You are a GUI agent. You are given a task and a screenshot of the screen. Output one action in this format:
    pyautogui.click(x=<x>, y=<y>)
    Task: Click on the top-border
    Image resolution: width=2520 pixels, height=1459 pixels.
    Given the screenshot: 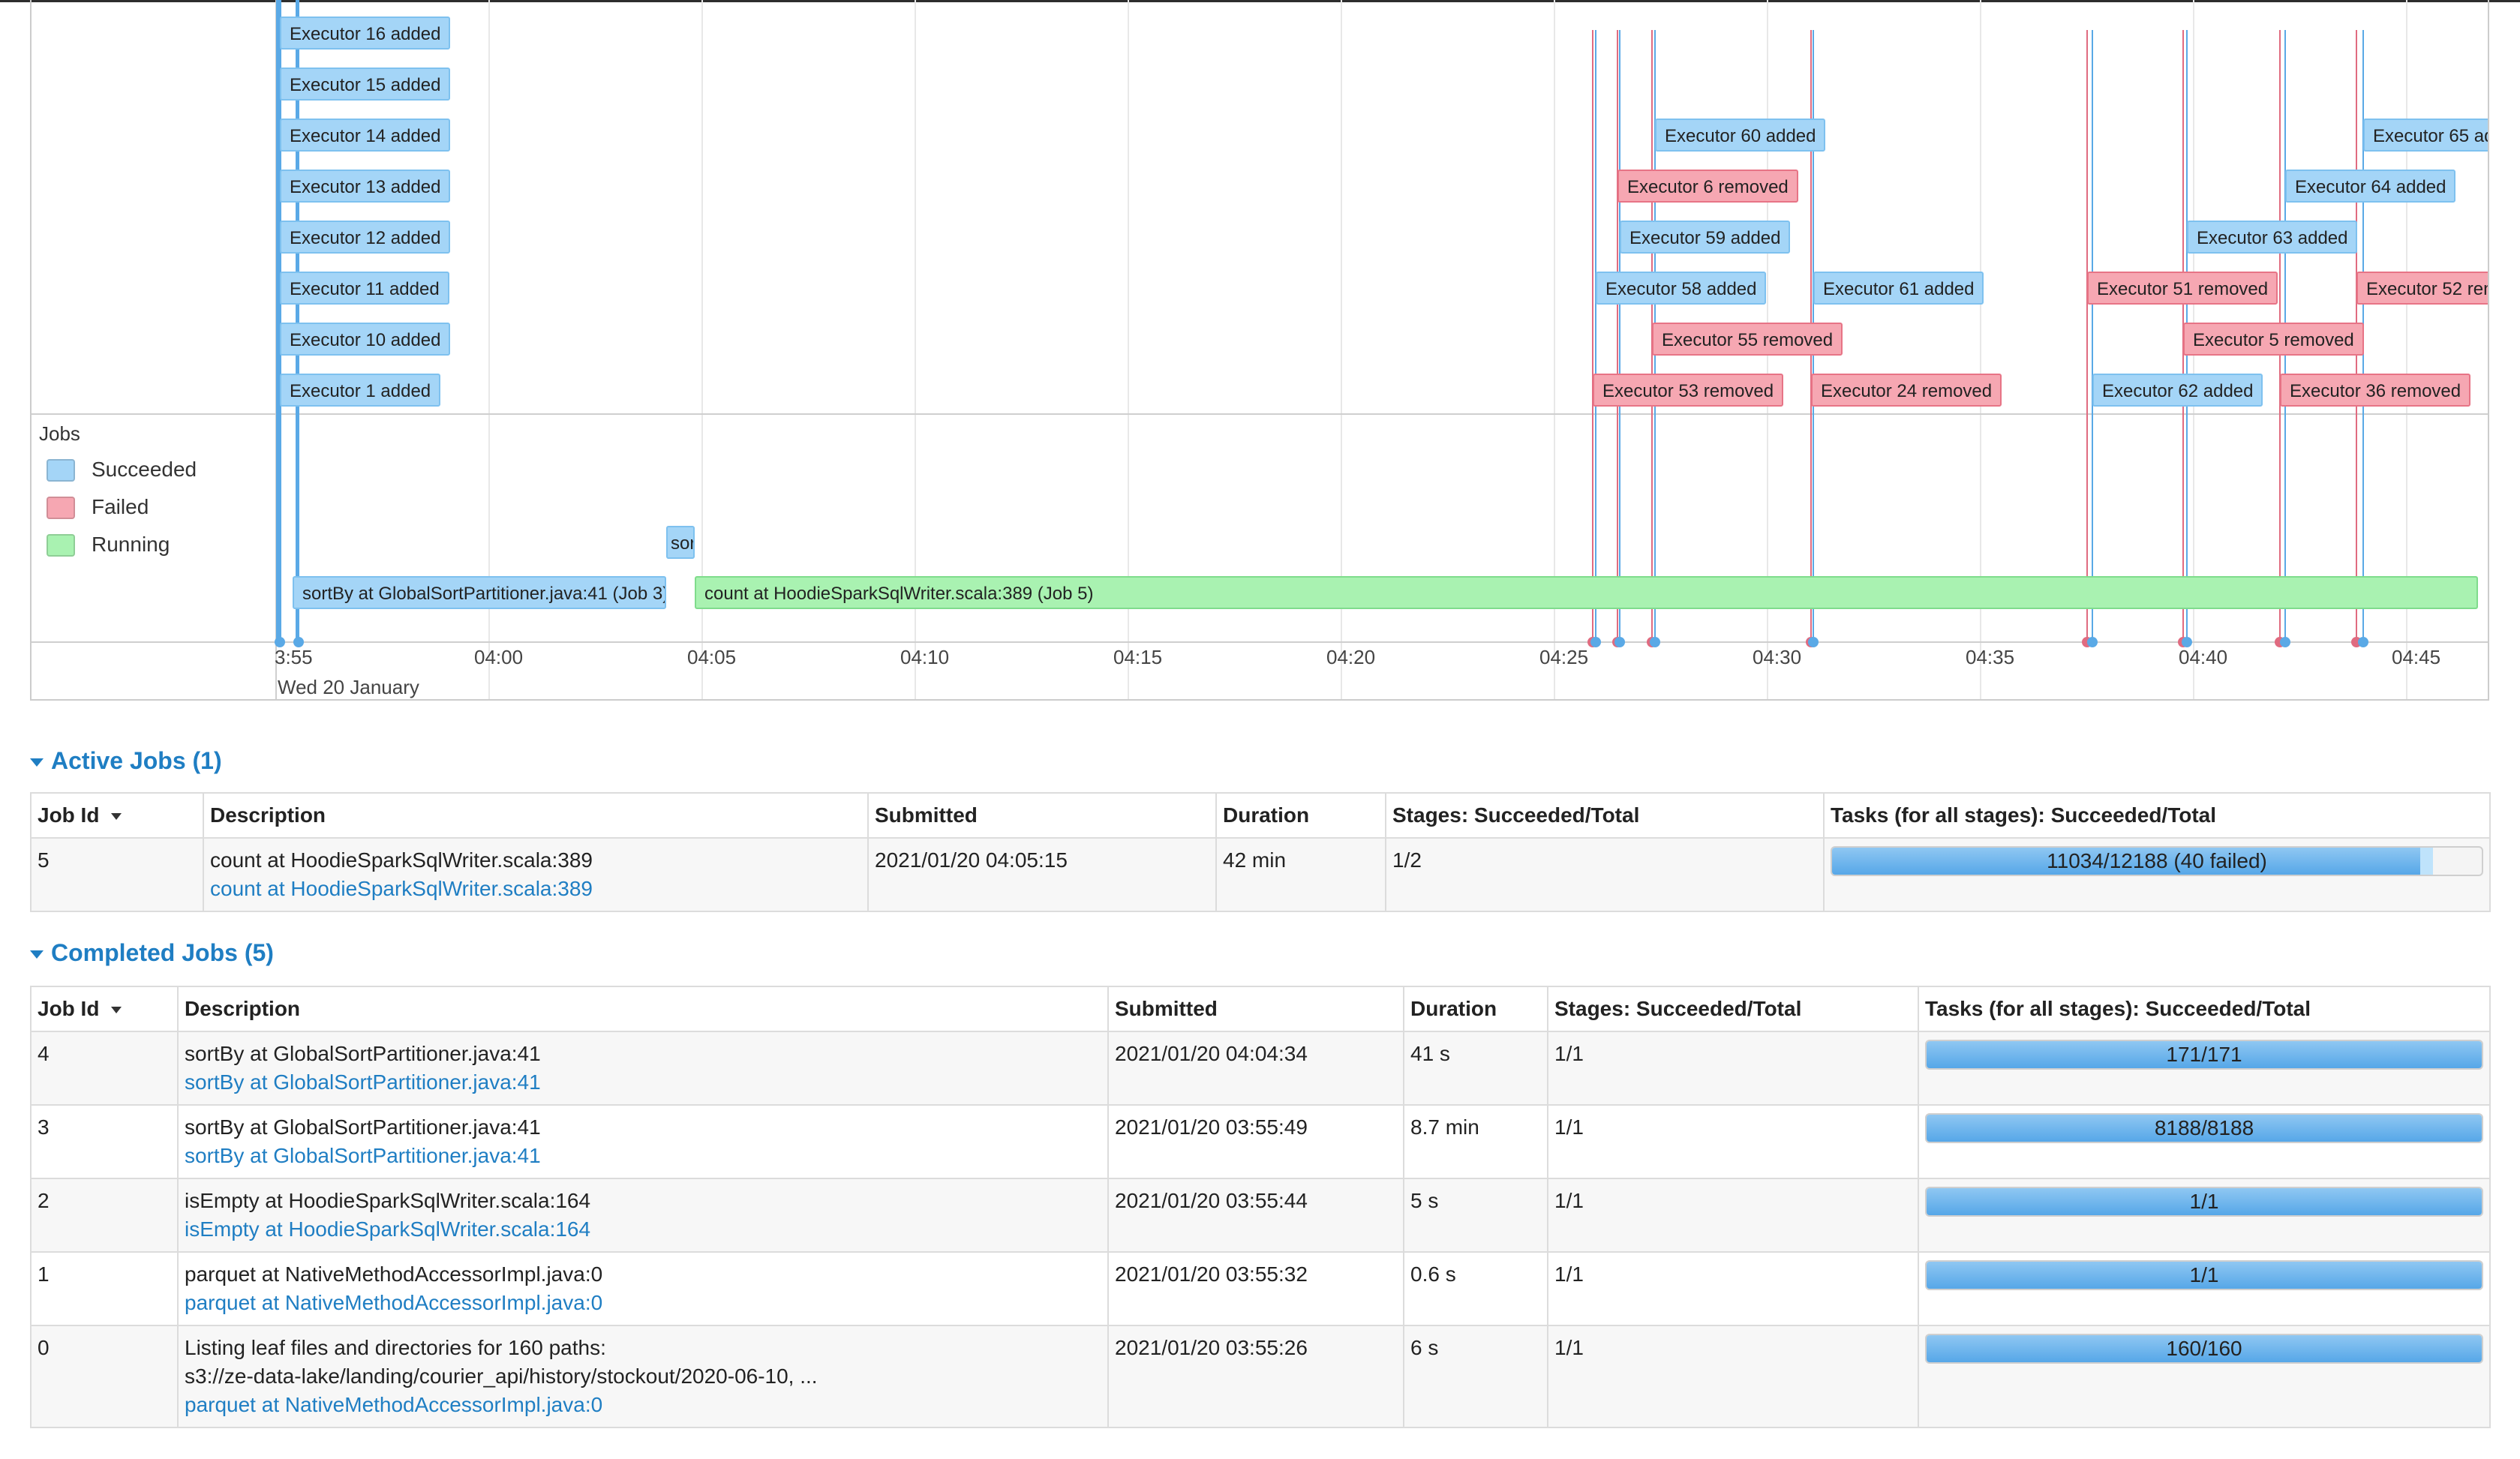 What is the action you would take?
    pyautogui.click(x=1260, y=1)
    